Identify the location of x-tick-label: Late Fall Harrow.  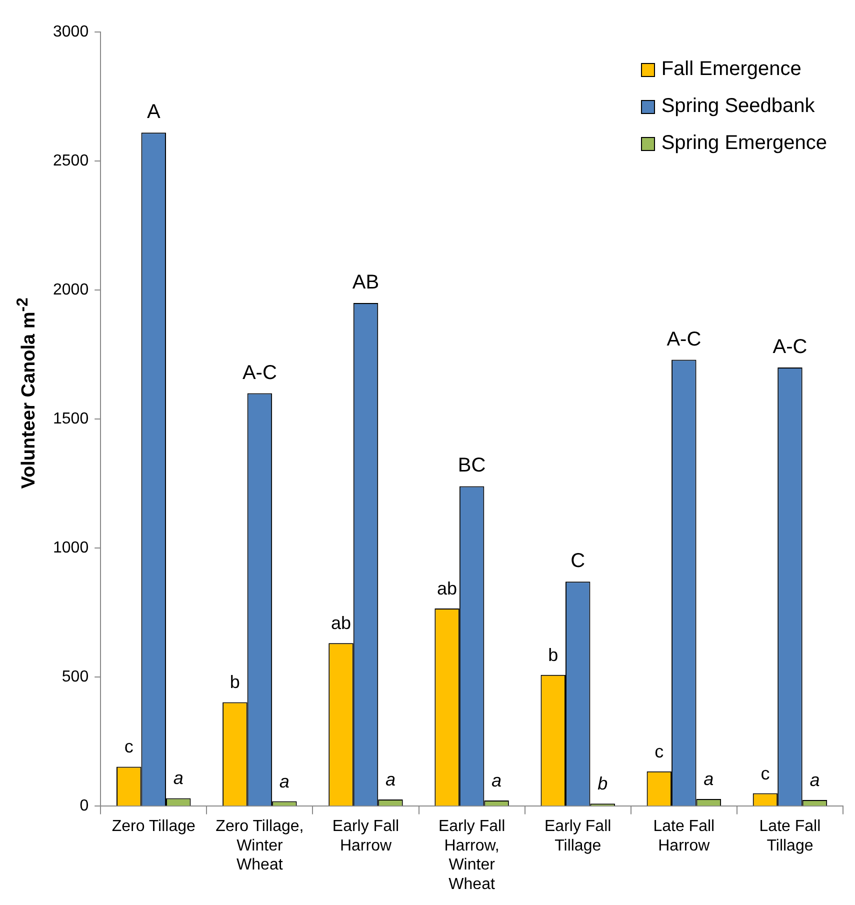
(684, 836).